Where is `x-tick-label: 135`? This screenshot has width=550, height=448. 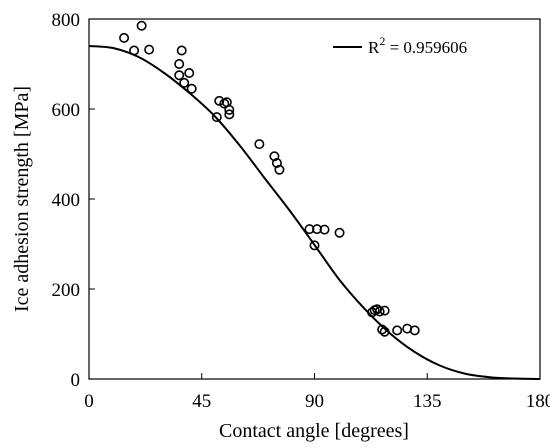
x-tick-label: 135 is located at coordinates (427, 401).